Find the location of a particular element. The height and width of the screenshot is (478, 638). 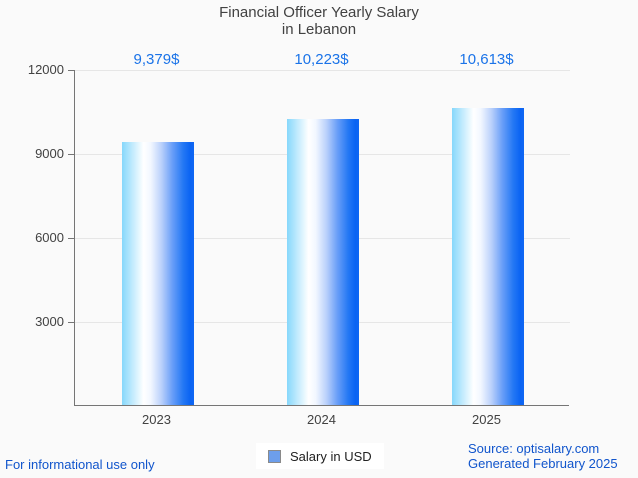

value-label-2025: 10,613$ is located at coordinates (486, 59).